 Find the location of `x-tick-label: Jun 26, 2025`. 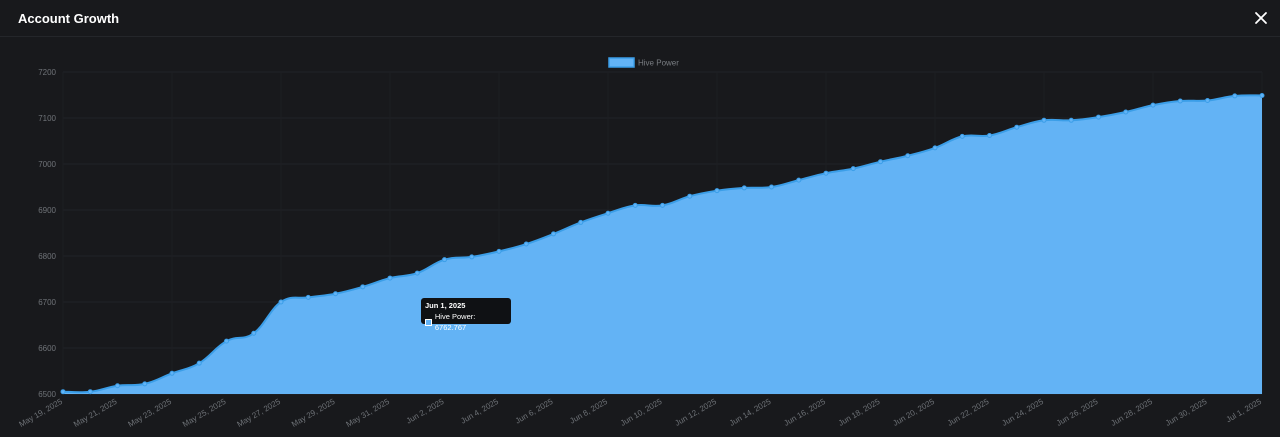

x-tick-label: Jun 26, 2025 is located at coordinates (1077, 412).